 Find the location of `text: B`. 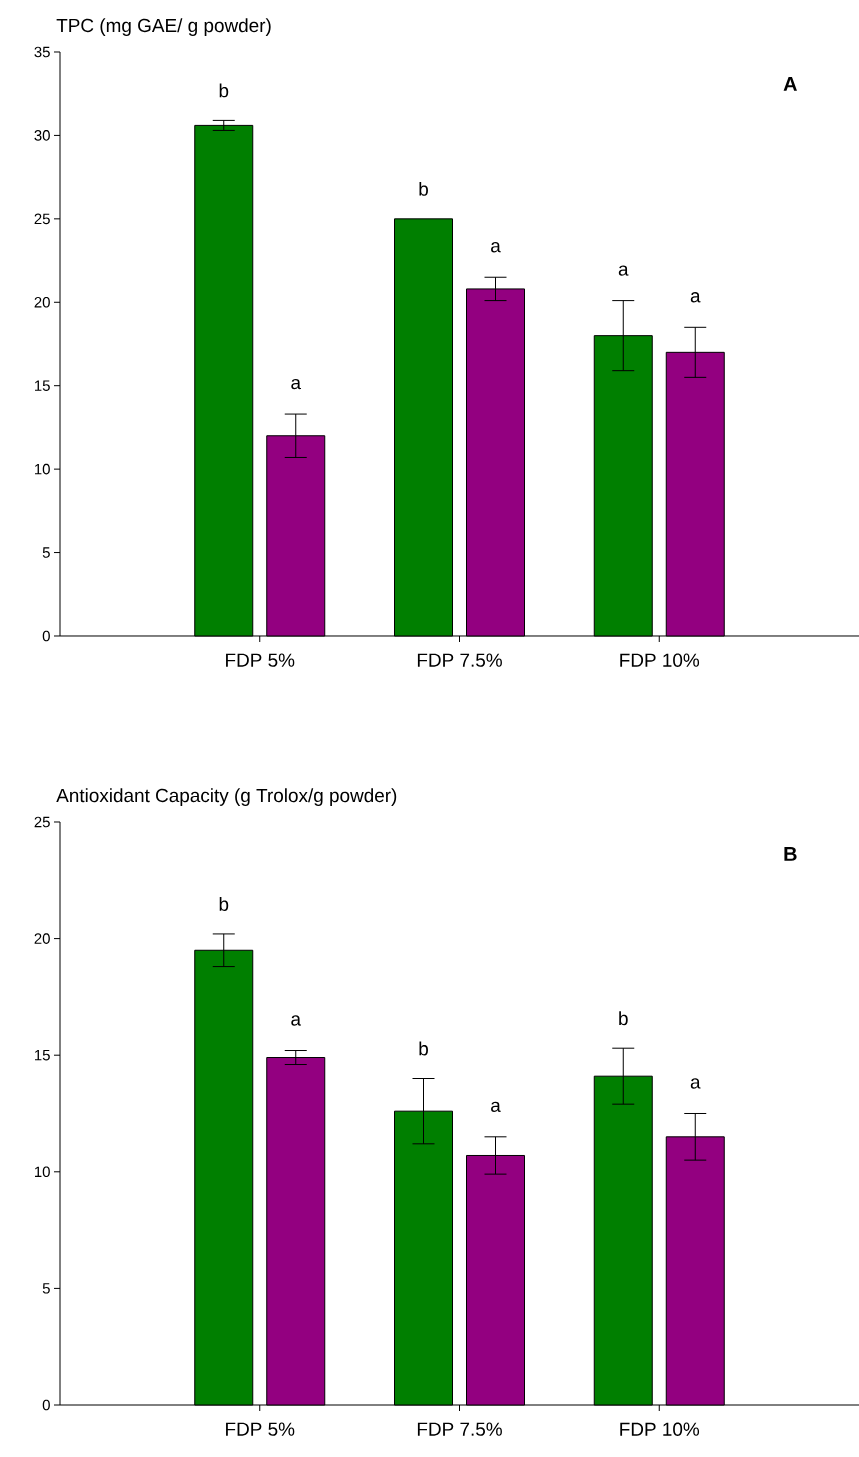

text: B is located at coordinates (790, 854).